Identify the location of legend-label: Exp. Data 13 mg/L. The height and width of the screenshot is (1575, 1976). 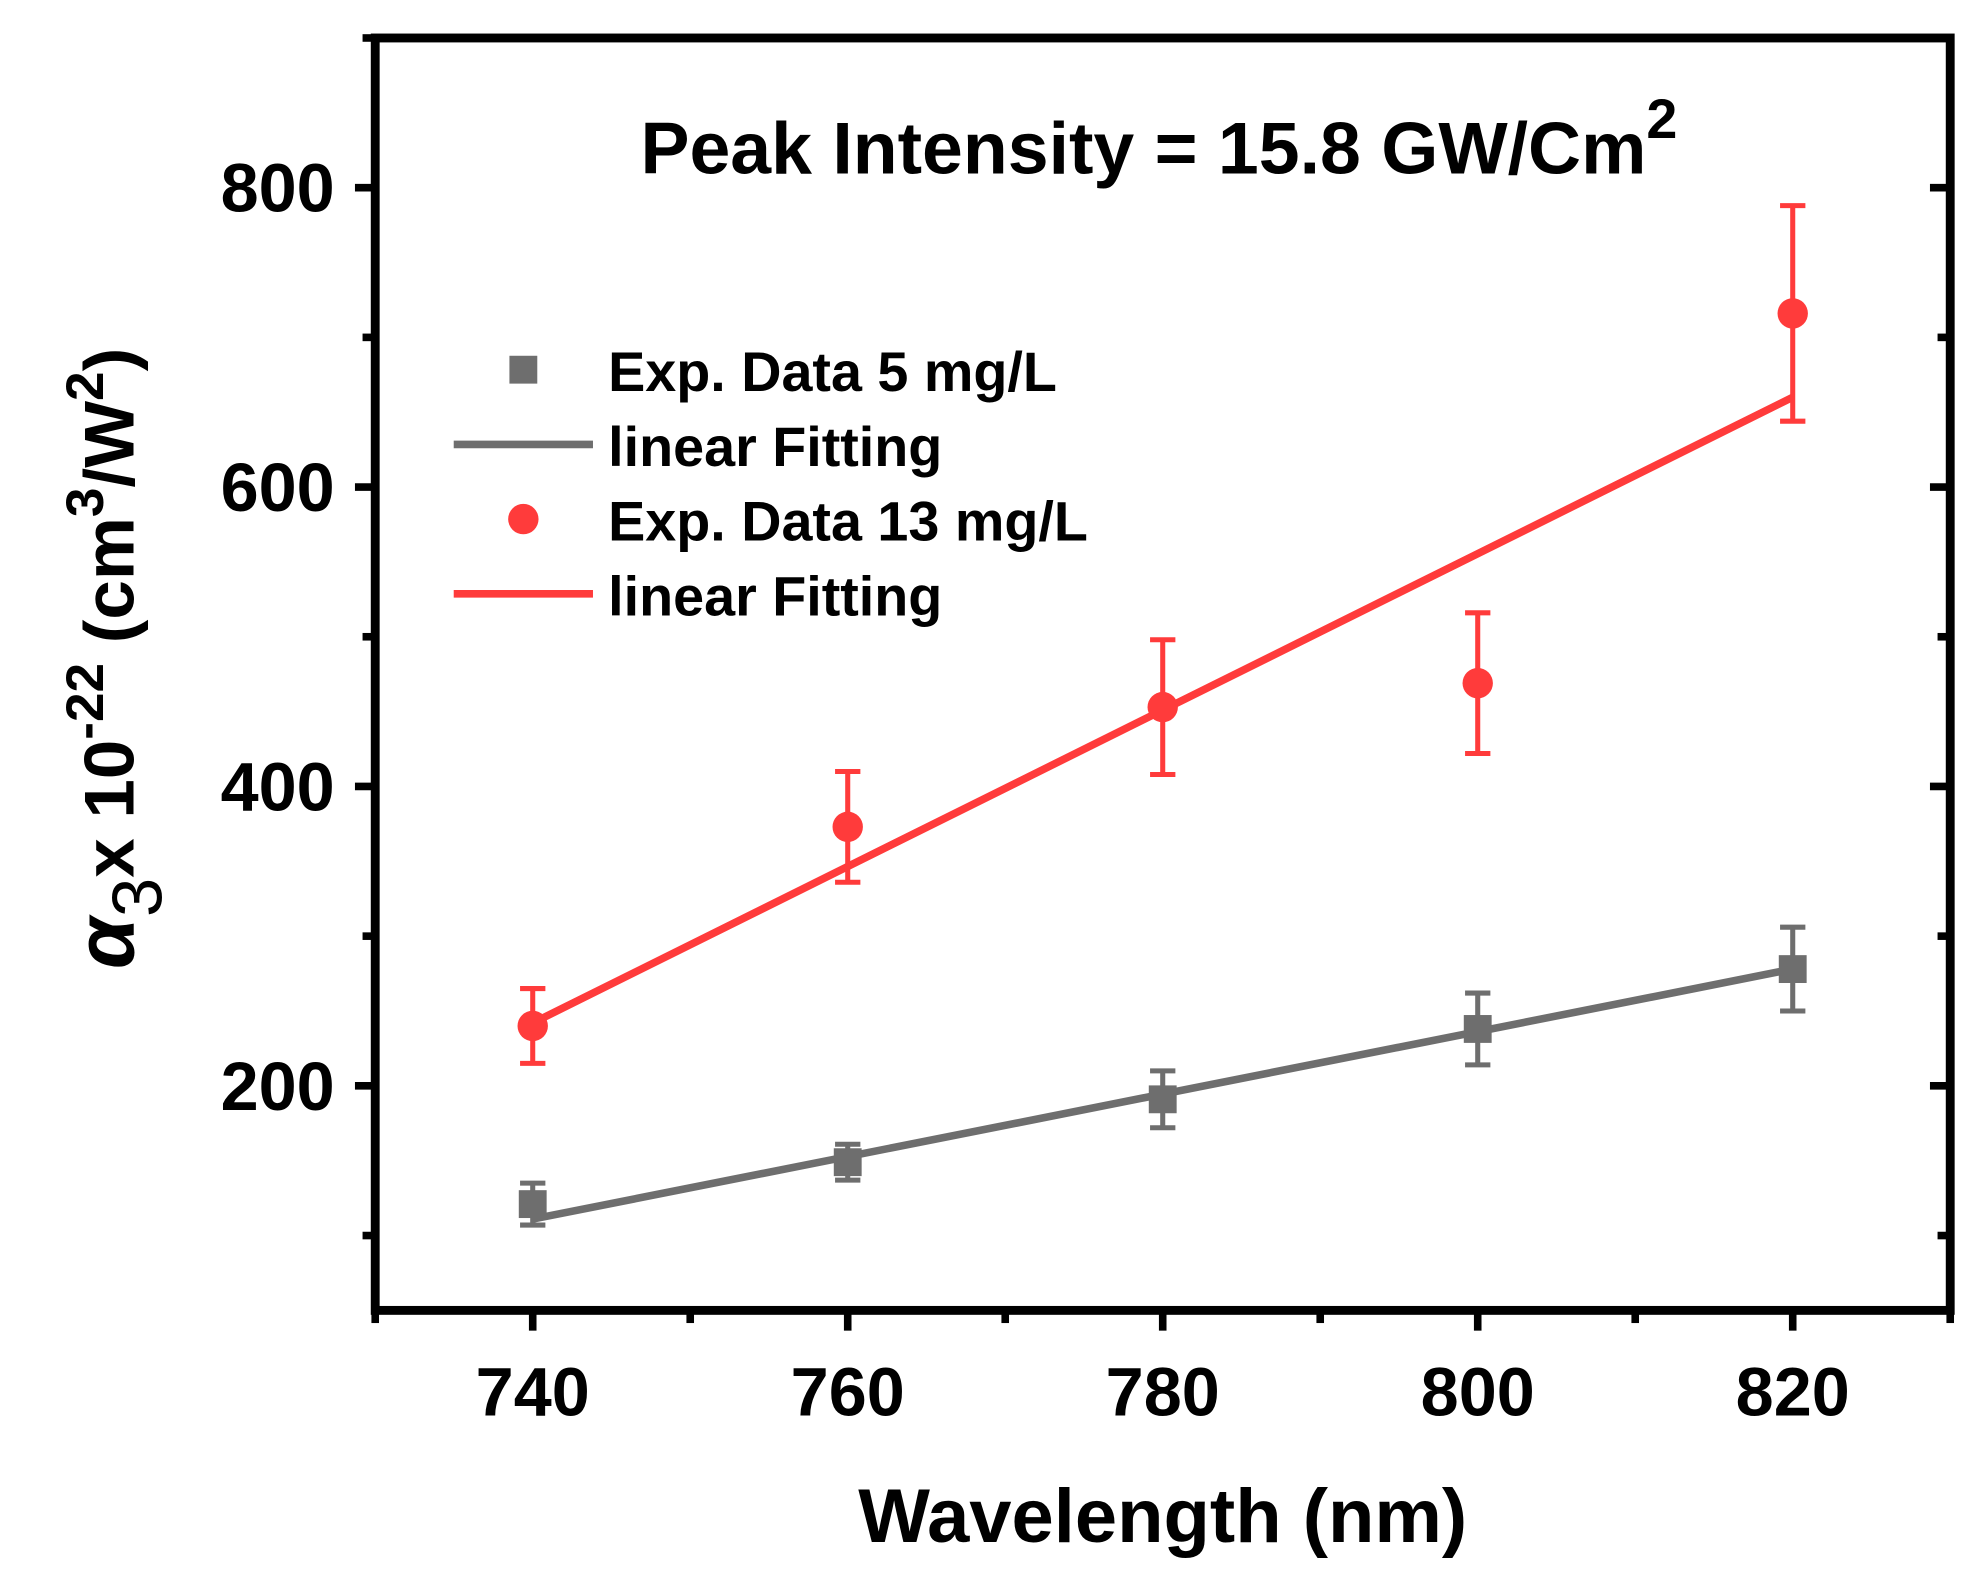
(848, 522).